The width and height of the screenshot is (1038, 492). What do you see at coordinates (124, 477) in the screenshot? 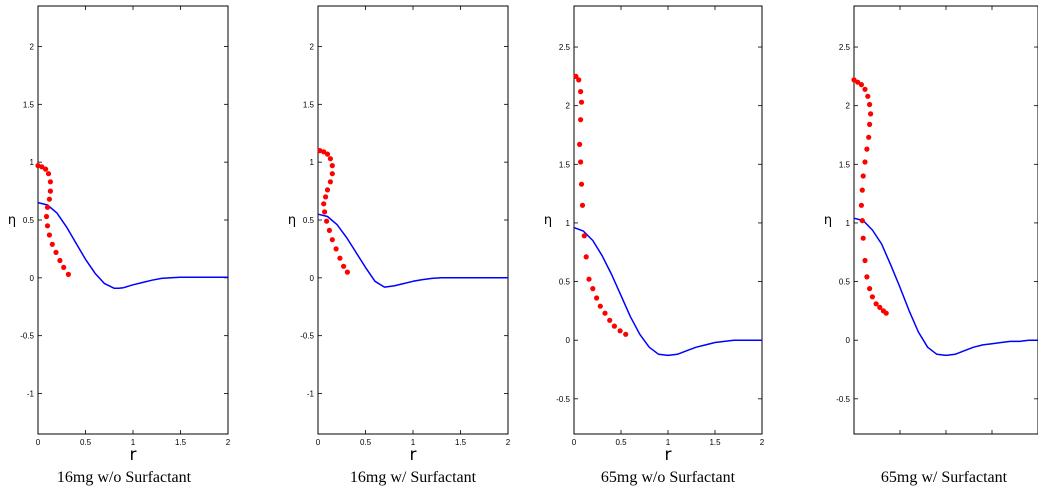
I see `panel-caption: 16mg w/o Surfactant` at bounding box center [124, 477].